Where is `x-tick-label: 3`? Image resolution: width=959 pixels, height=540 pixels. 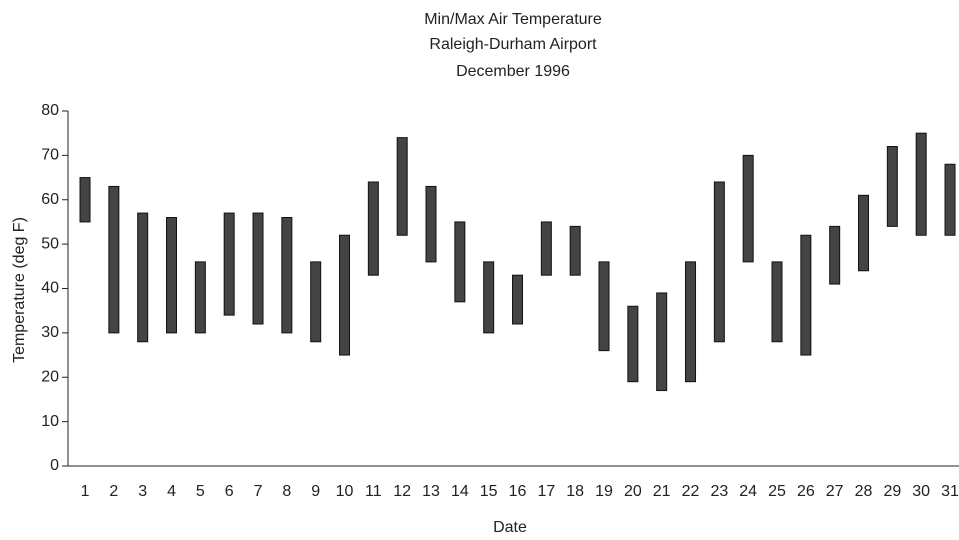 x-tick-label: 3 is located at coordinates (142, 491).